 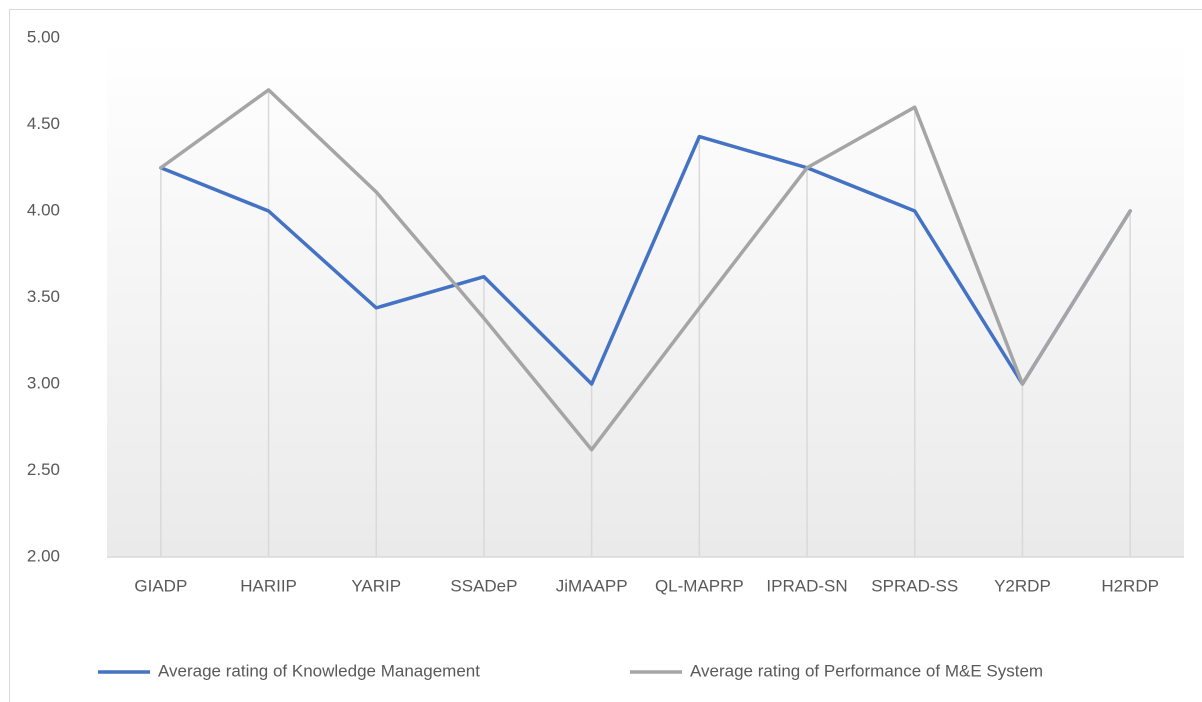 What do you see at coordinates (1022, 585) in the screenshot?
I see `x-tick-label: Y2RDP` at bounding box center [1022, 585].